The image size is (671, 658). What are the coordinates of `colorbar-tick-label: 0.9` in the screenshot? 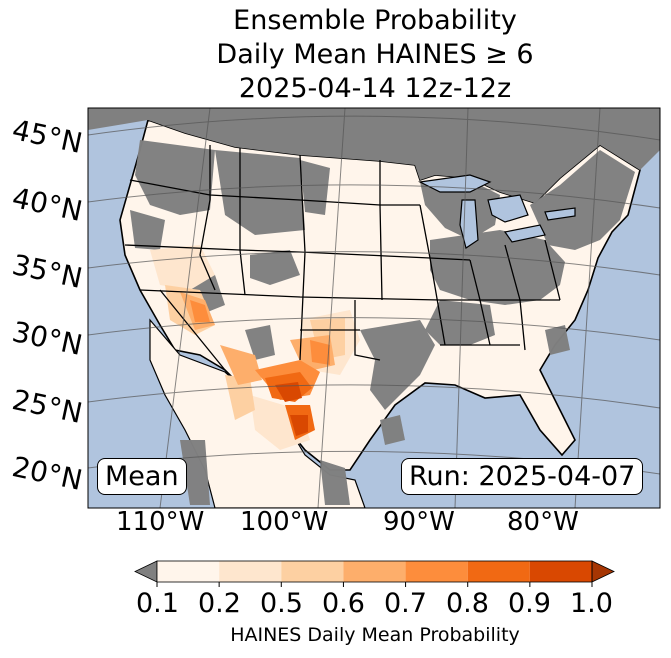 It's located at (529, 603).